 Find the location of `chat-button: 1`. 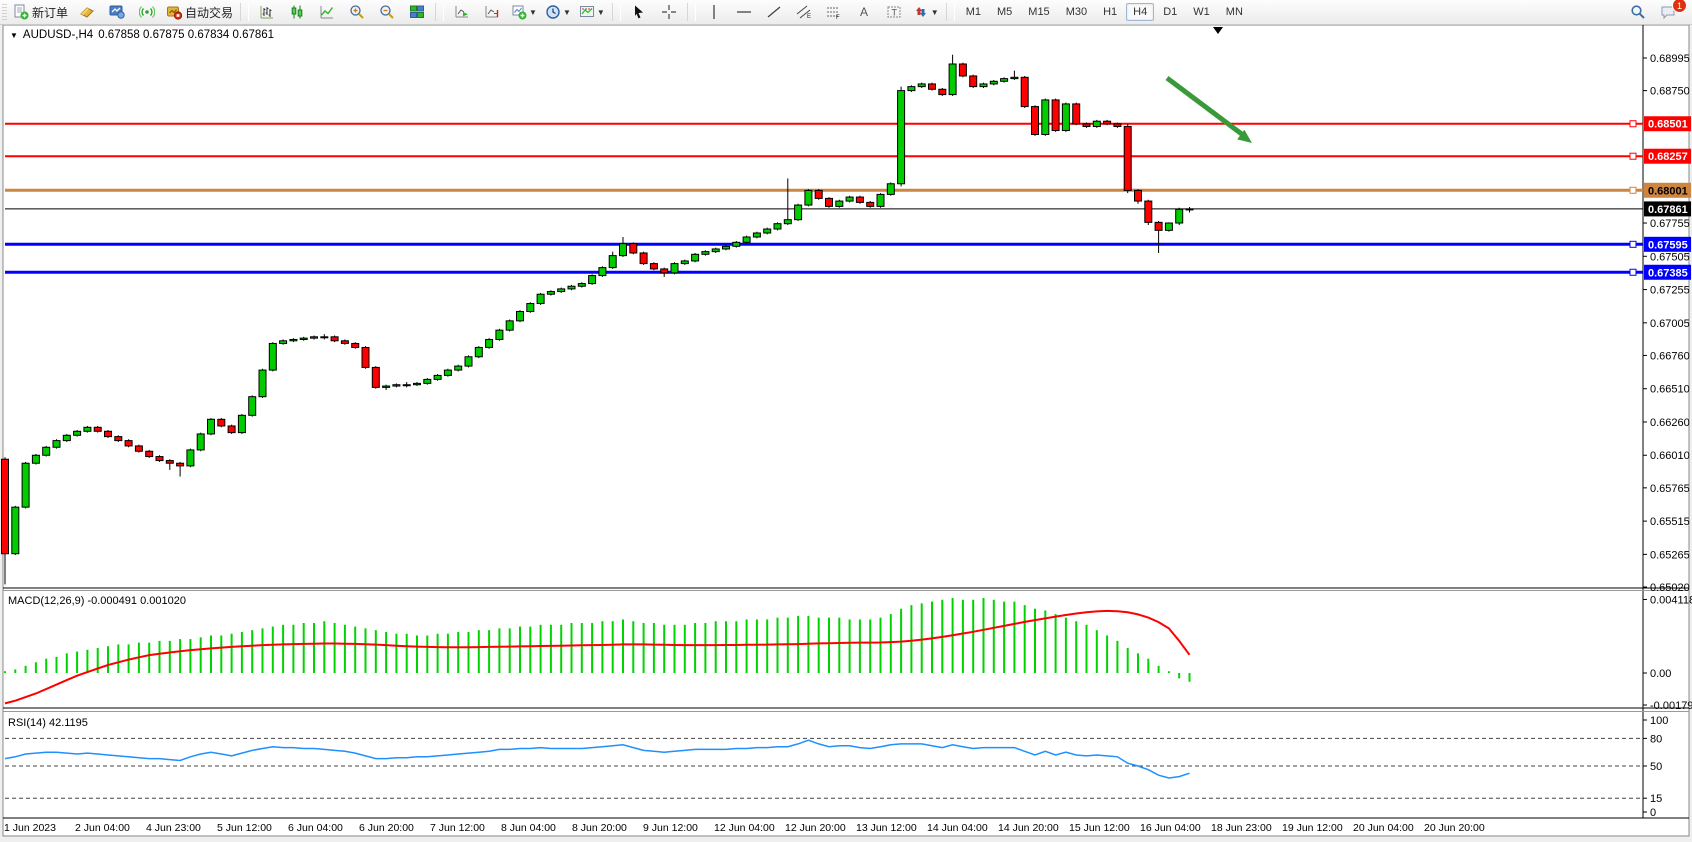

chat-button: 1 is located at coordinates (1670, 11).